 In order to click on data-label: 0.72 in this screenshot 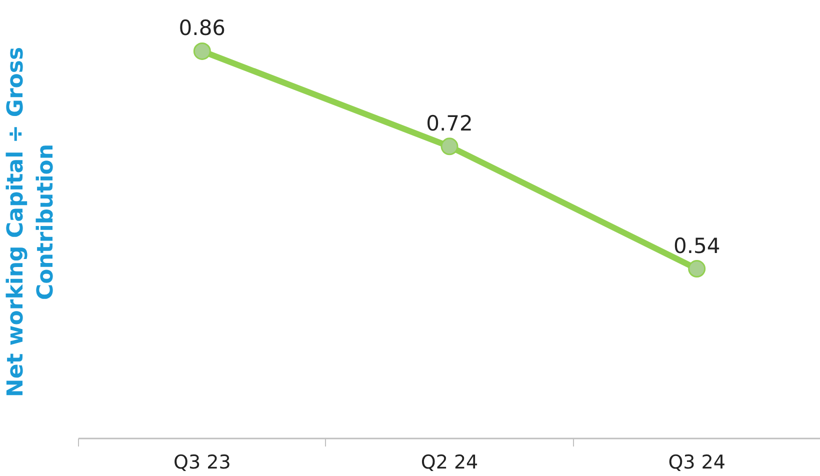, I will do `click(449, 123)`.